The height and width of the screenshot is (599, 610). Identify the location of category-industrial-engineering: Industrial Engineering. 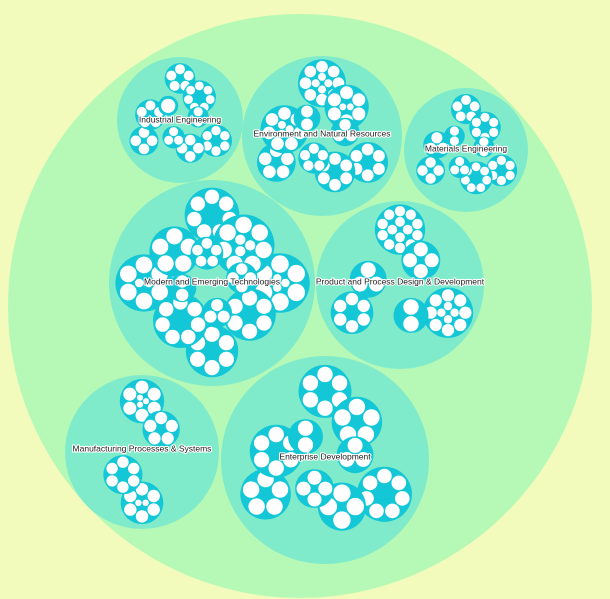
(180, 120).